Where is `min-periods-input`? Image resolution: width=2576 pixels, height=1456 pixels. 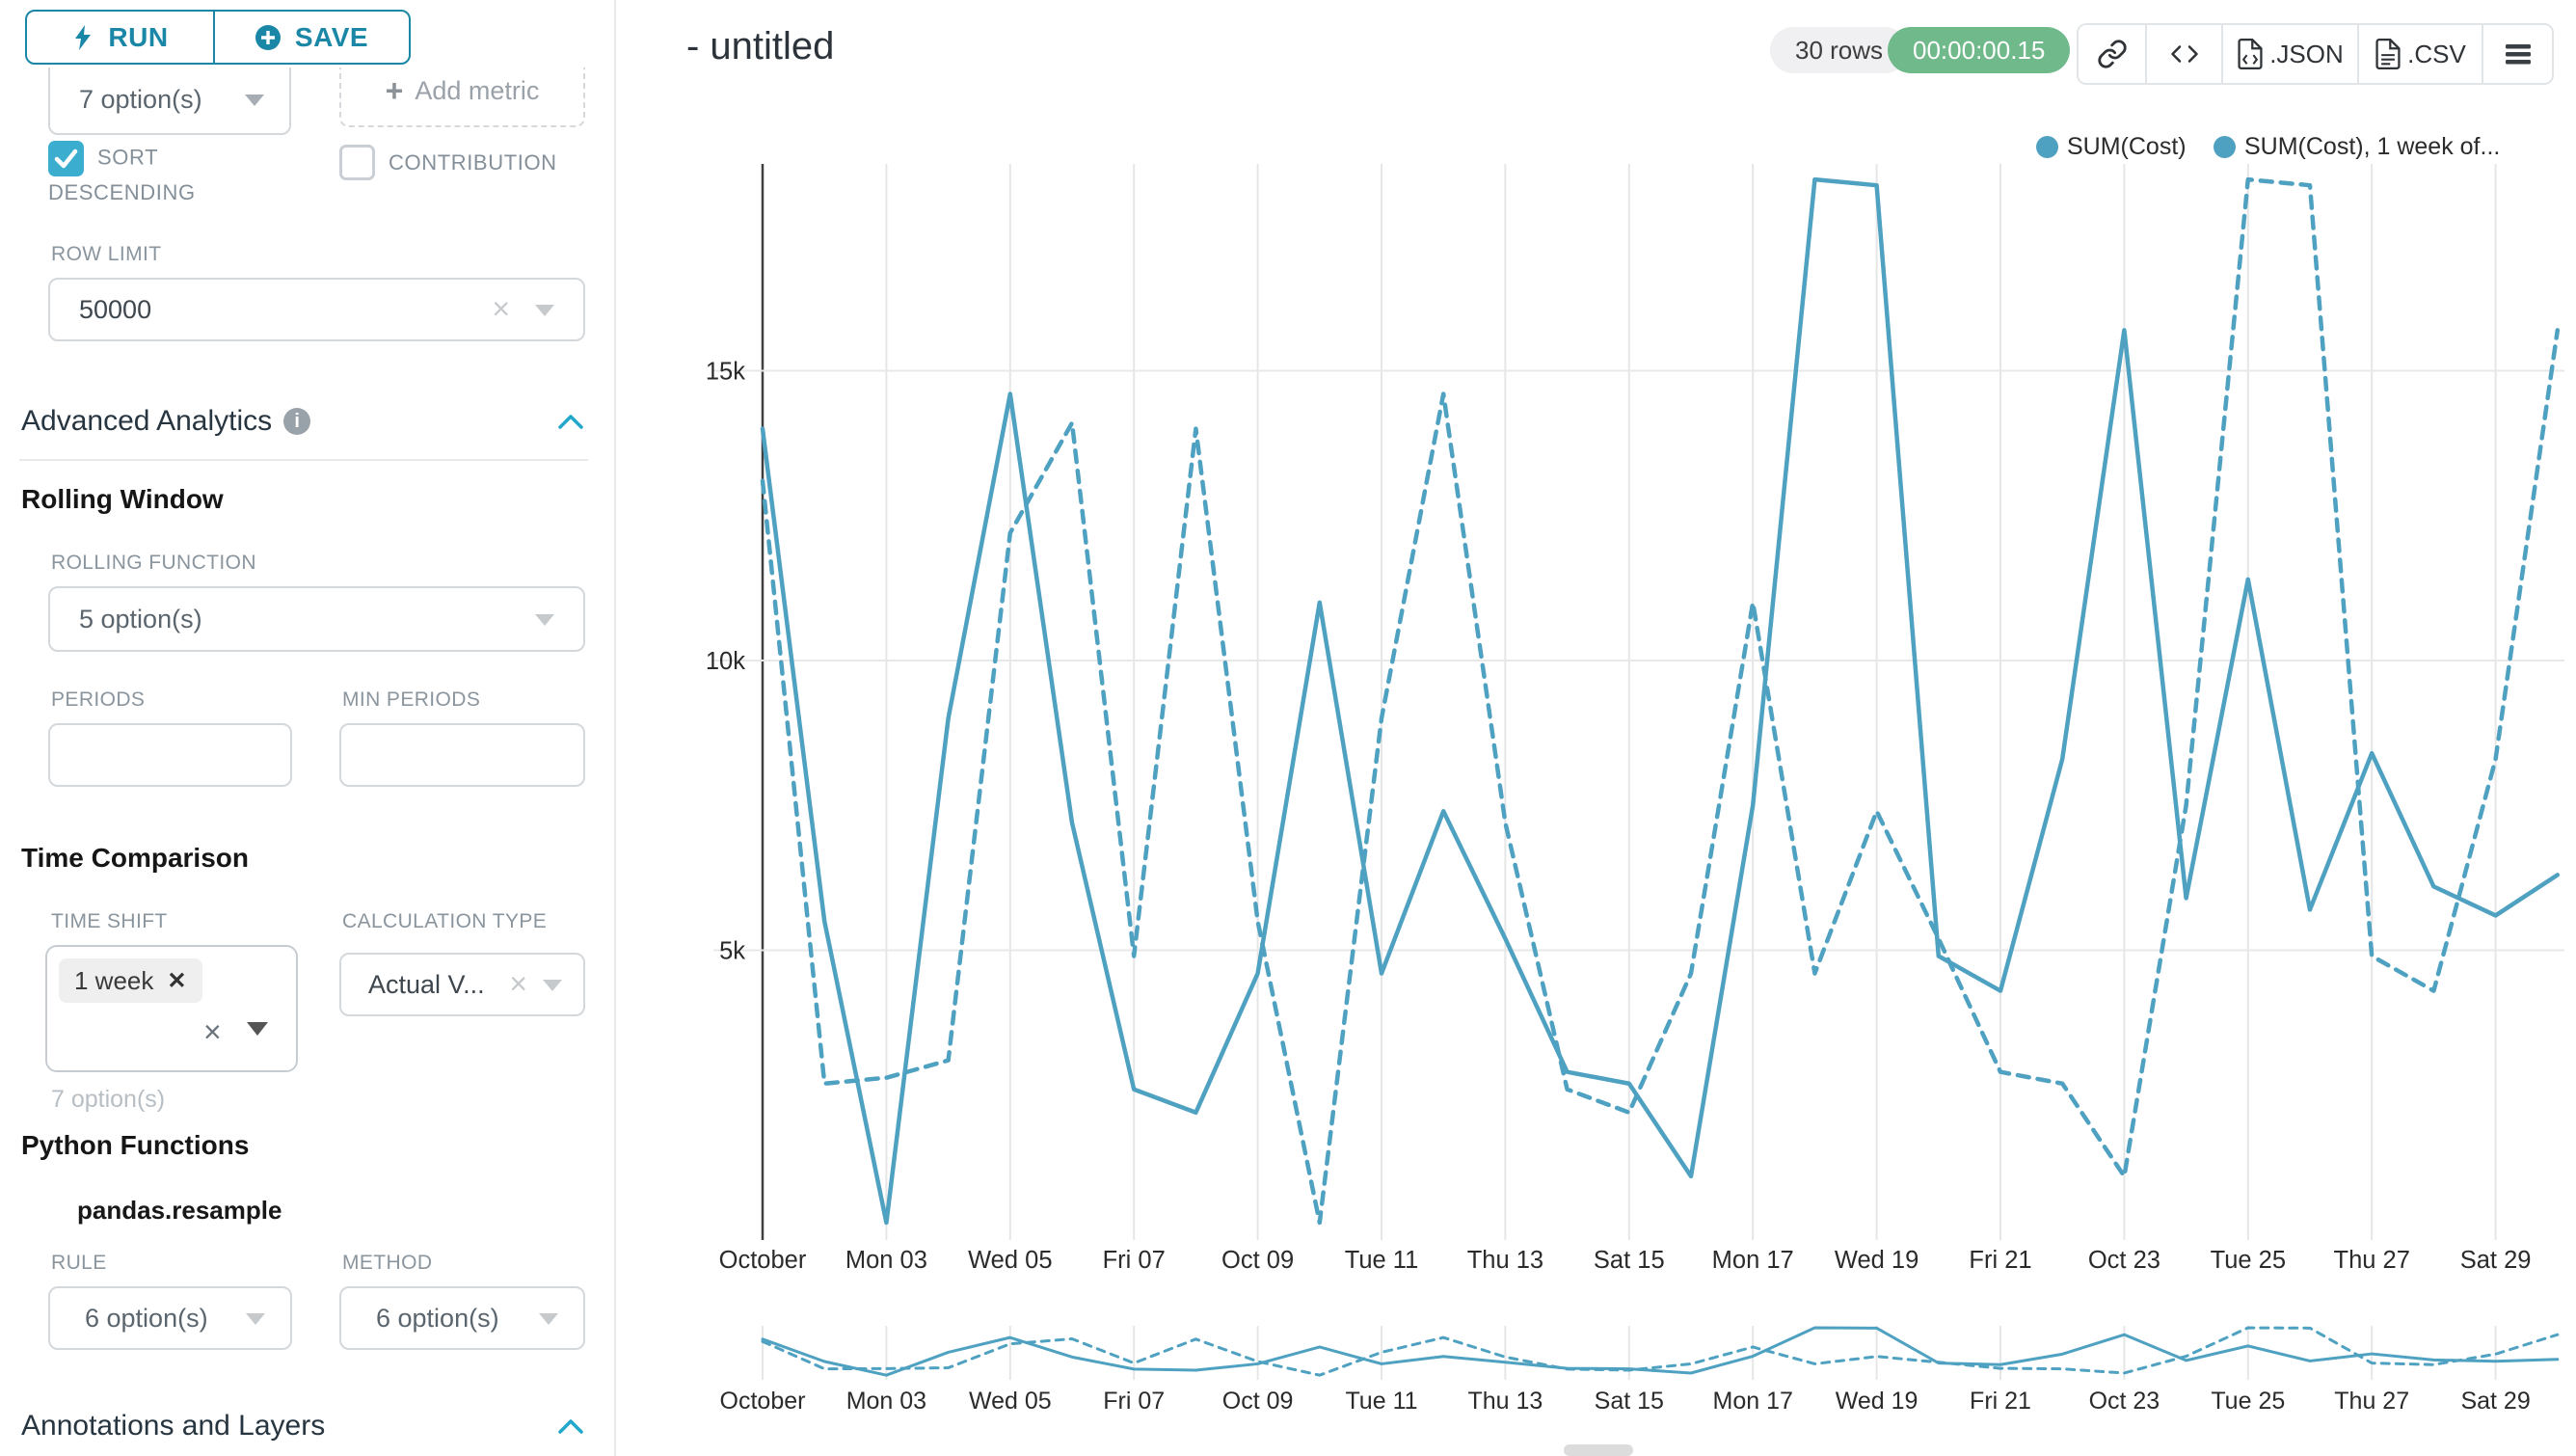
min-periods-input is located at coordinates (462, 755).